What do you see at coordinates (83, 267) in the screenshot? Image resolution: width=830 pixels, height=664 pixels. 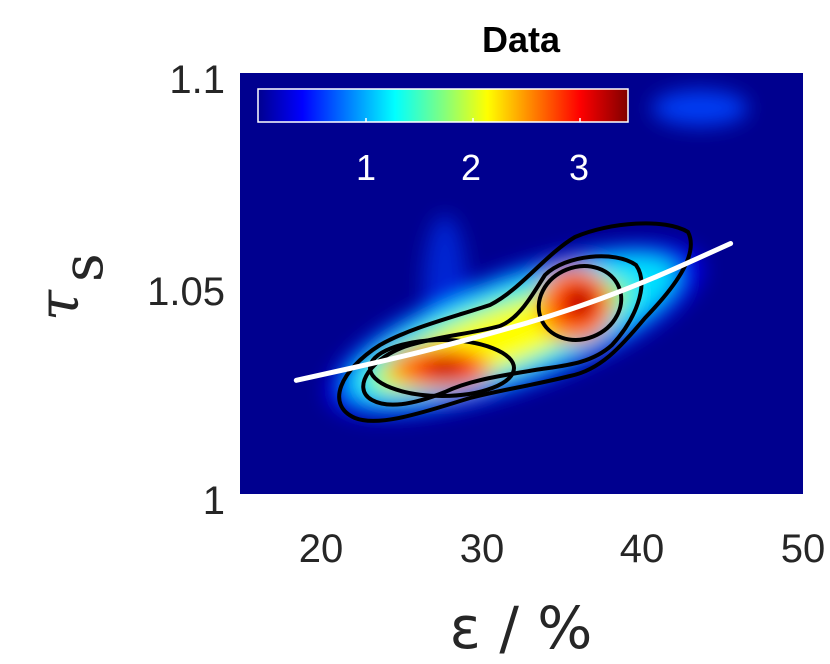 I see `y-axis-label-subscript: s` at bounding box center [83, 267].